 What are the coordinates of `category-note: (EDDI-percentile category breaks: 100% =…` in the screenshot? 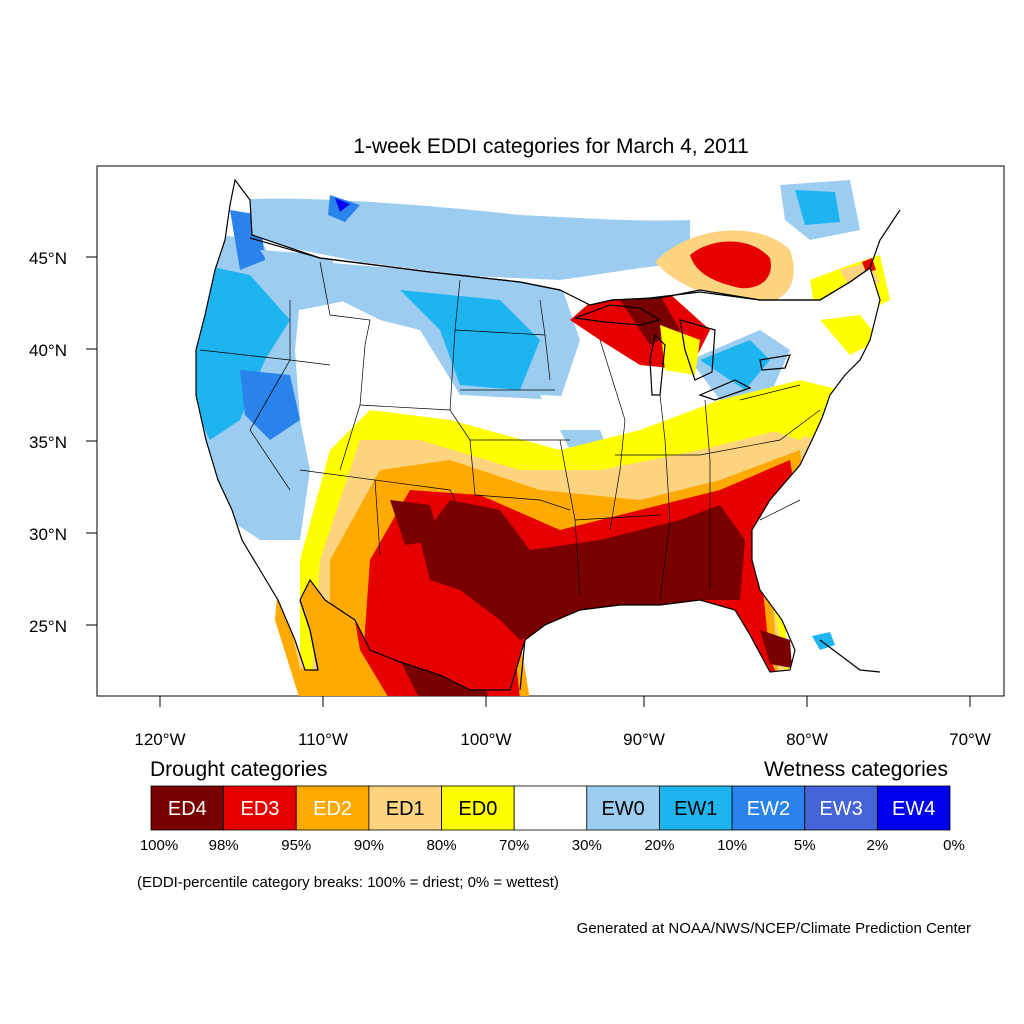 It's located at (348, 882).